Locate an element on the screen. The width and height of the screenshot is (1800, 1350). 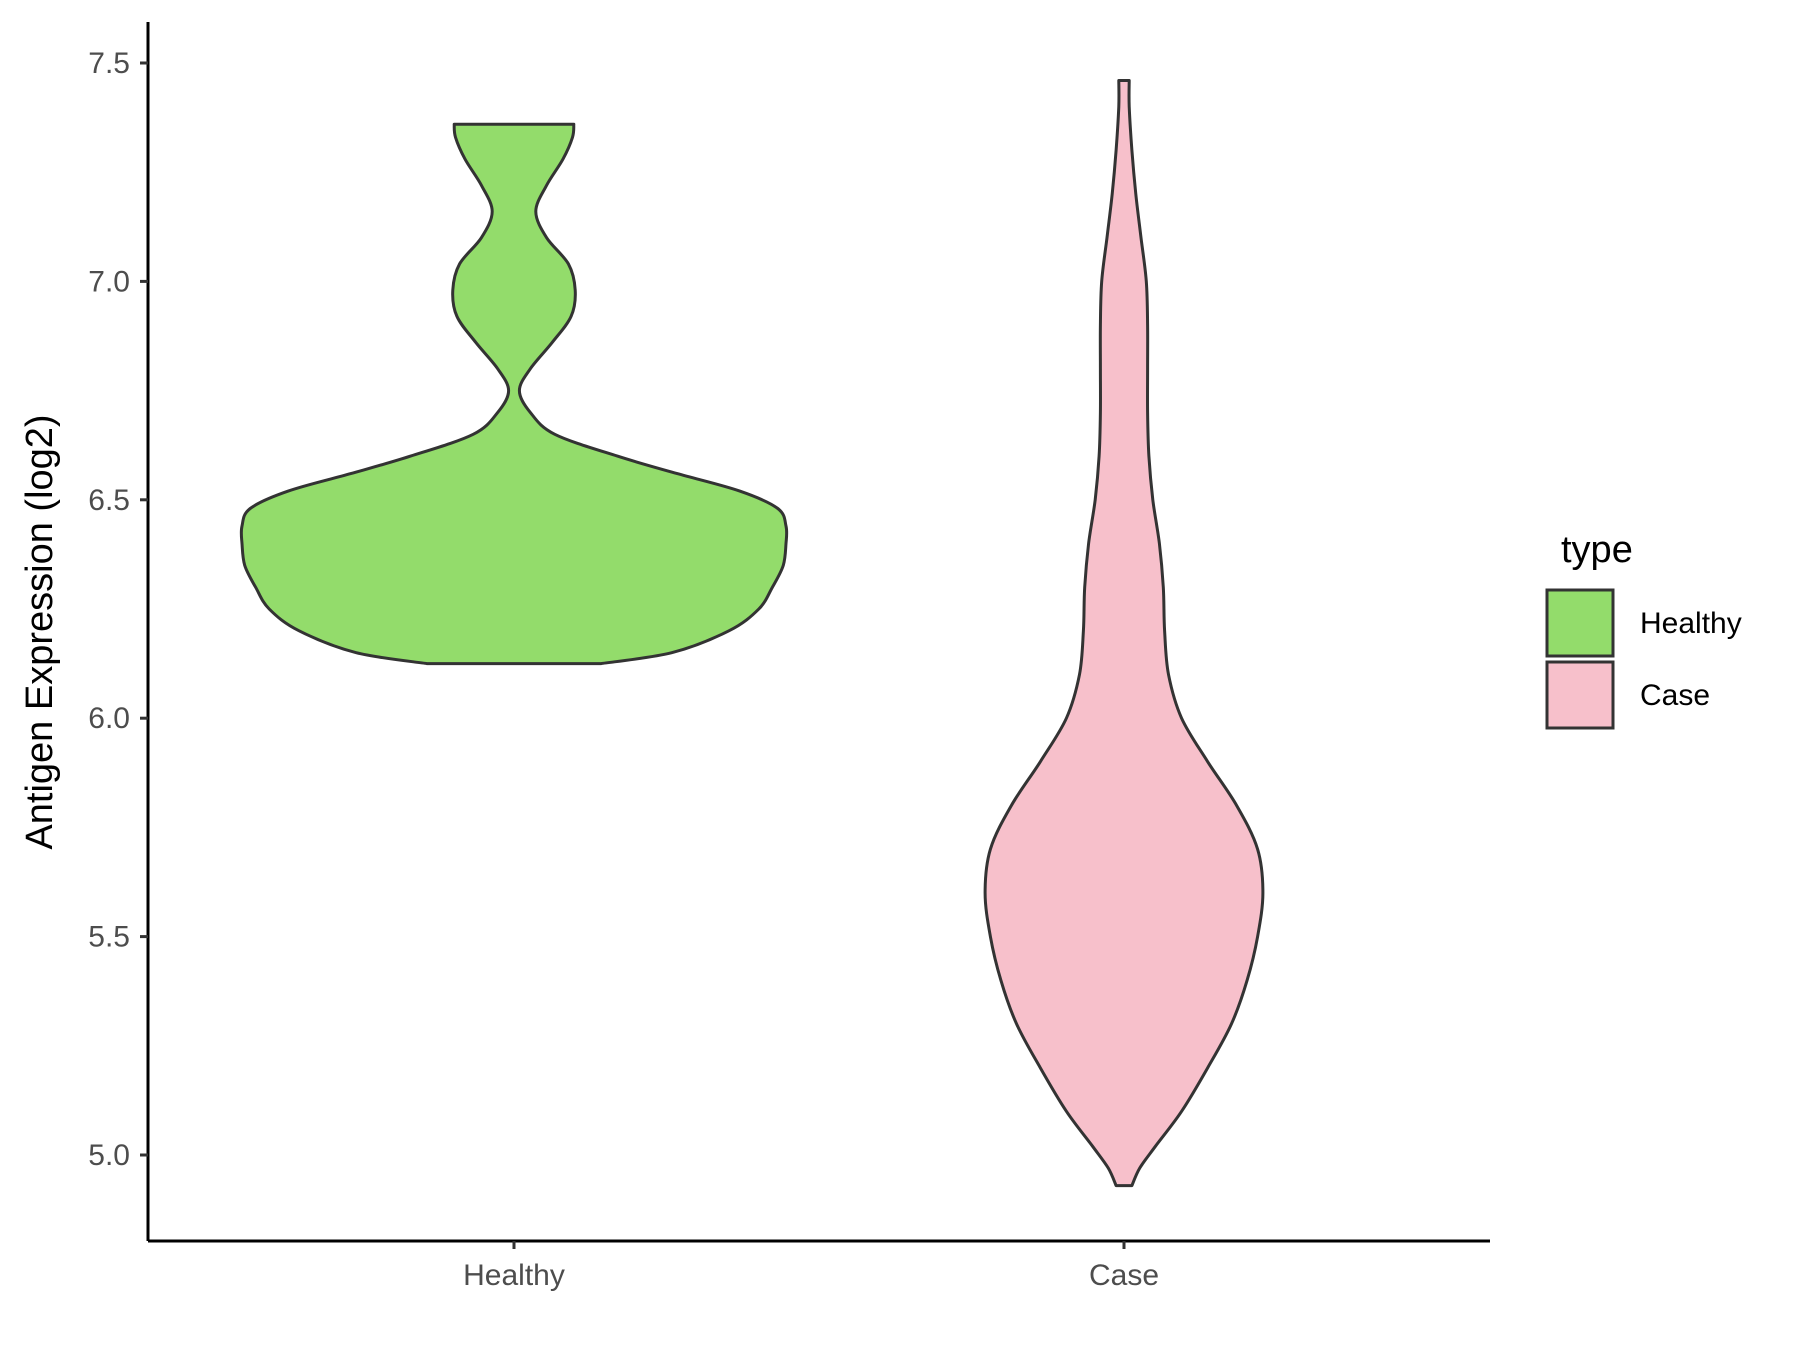
y-tick-label-5: 7.5 is located at coordinates (109, 63).